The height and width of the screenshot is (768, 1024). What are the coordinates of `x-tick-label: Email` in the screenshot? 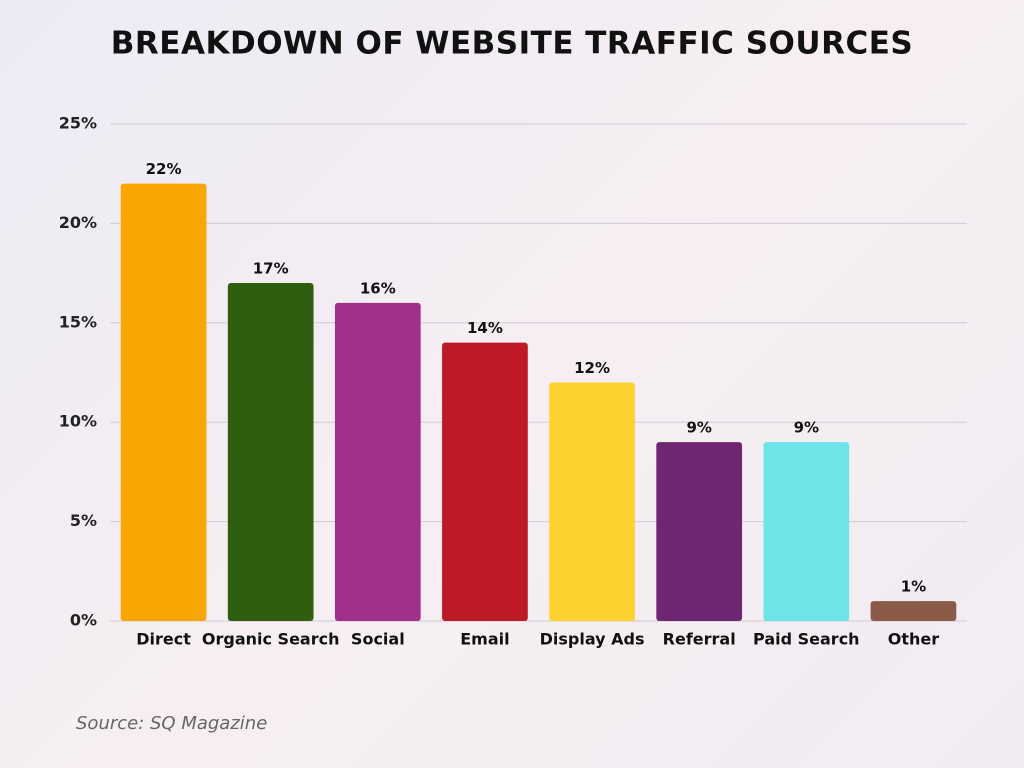 It's located at (484, 639).